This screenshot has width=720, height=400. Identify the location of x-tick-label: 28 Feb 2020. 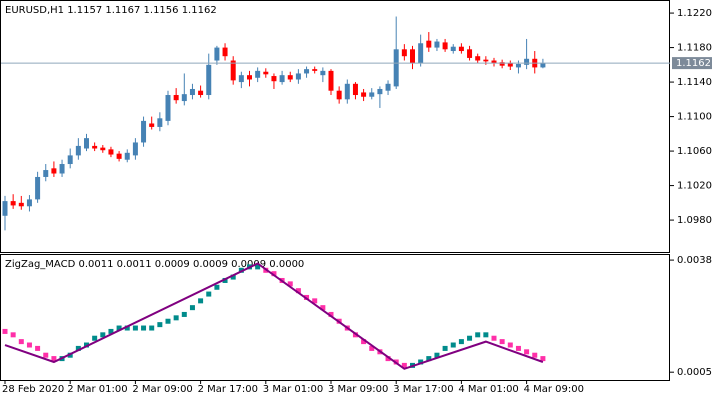
(33, 389).